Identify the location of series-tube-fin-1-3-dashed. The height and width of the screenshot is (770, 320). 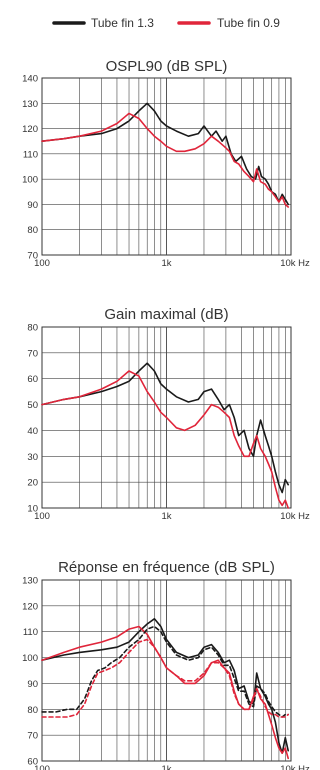
(165, 671).